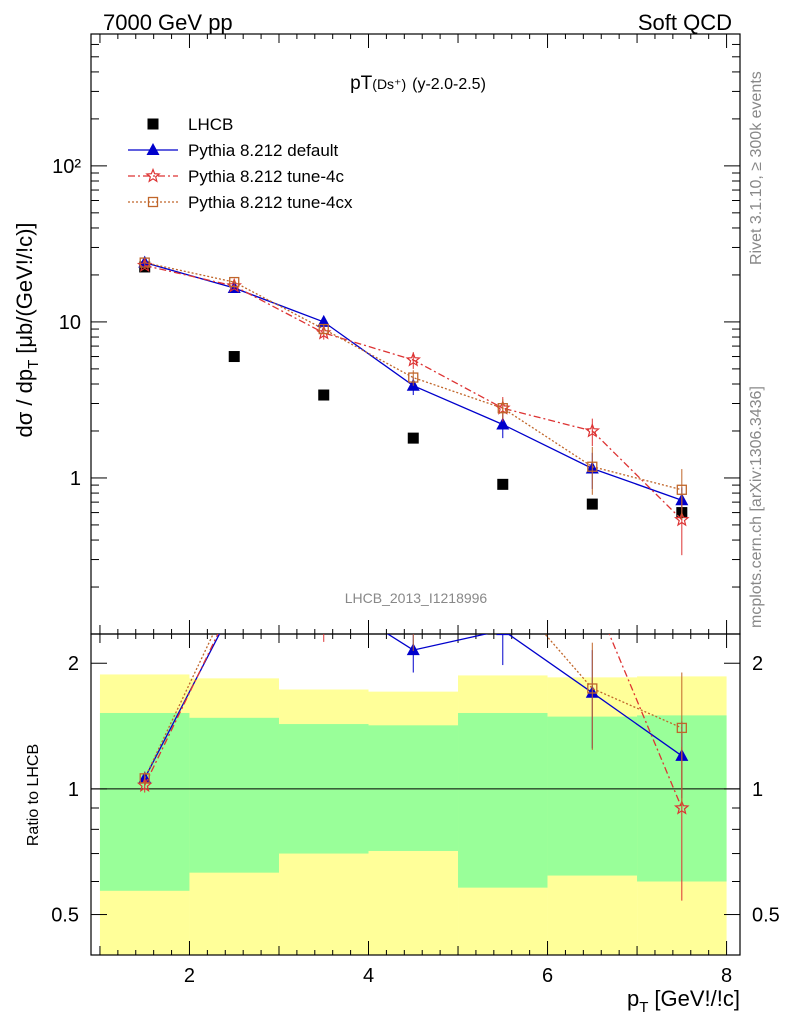 This screenshot has width=786, height=1024. Describe the element at coordinates (266, 176) in the screenshot. I see `legend-label: Pythia 8.212 tune-4c` at that location.